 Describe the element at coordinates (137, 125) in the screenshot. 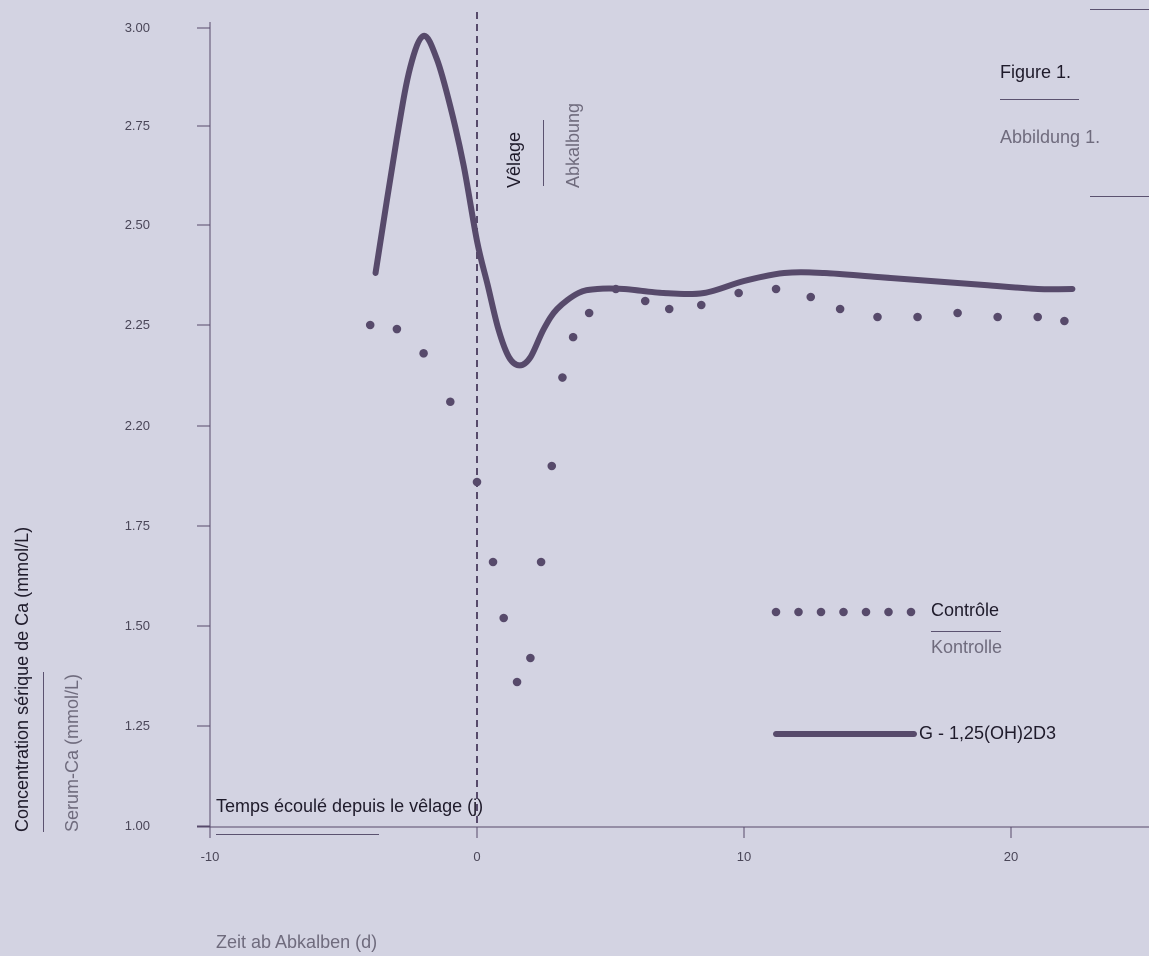

I see `y-tick-label: 2.75` at that location.